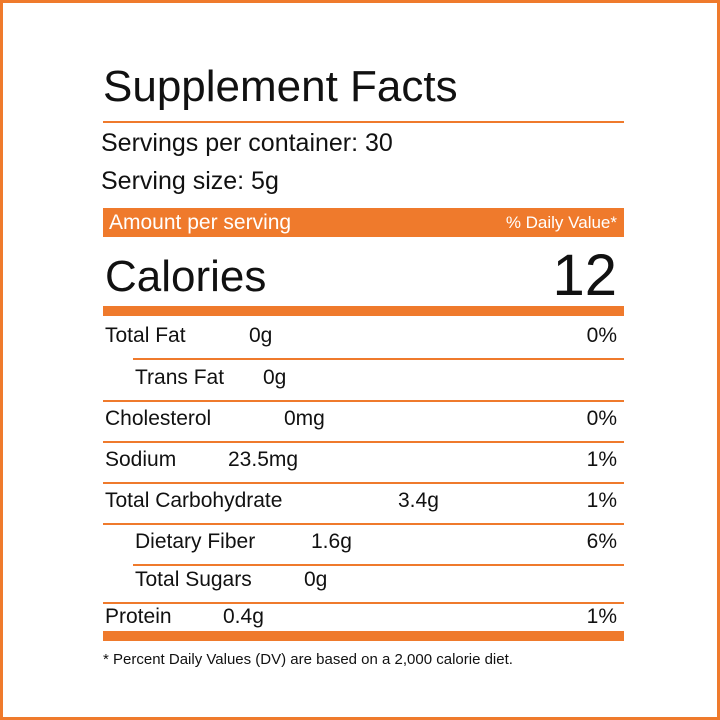 This screenshot has width=720, height=720. I want to click on nutrient-name: Trans Fat, so click(180, 377).